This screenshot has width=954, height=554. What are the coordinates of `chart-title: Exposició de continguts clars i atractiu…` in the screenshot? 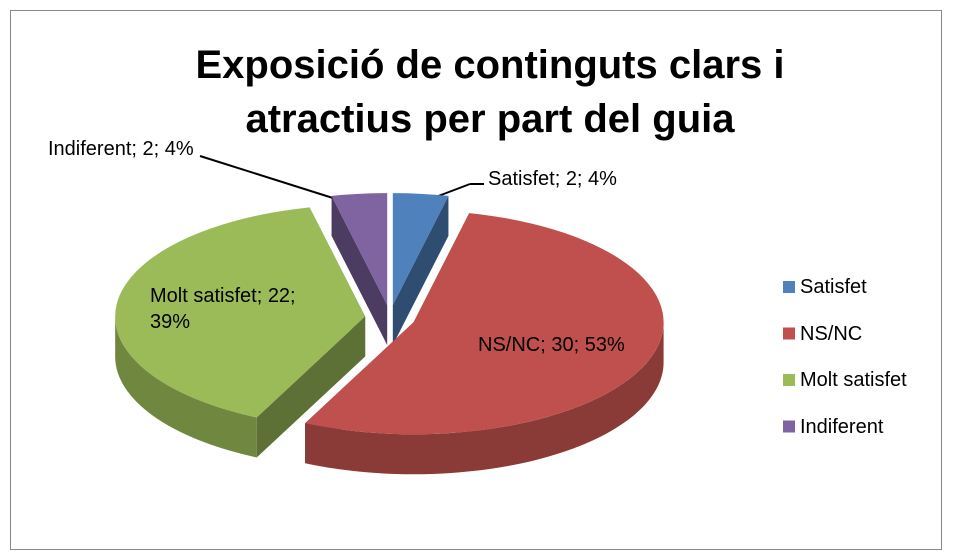 It's located at (490, 92).